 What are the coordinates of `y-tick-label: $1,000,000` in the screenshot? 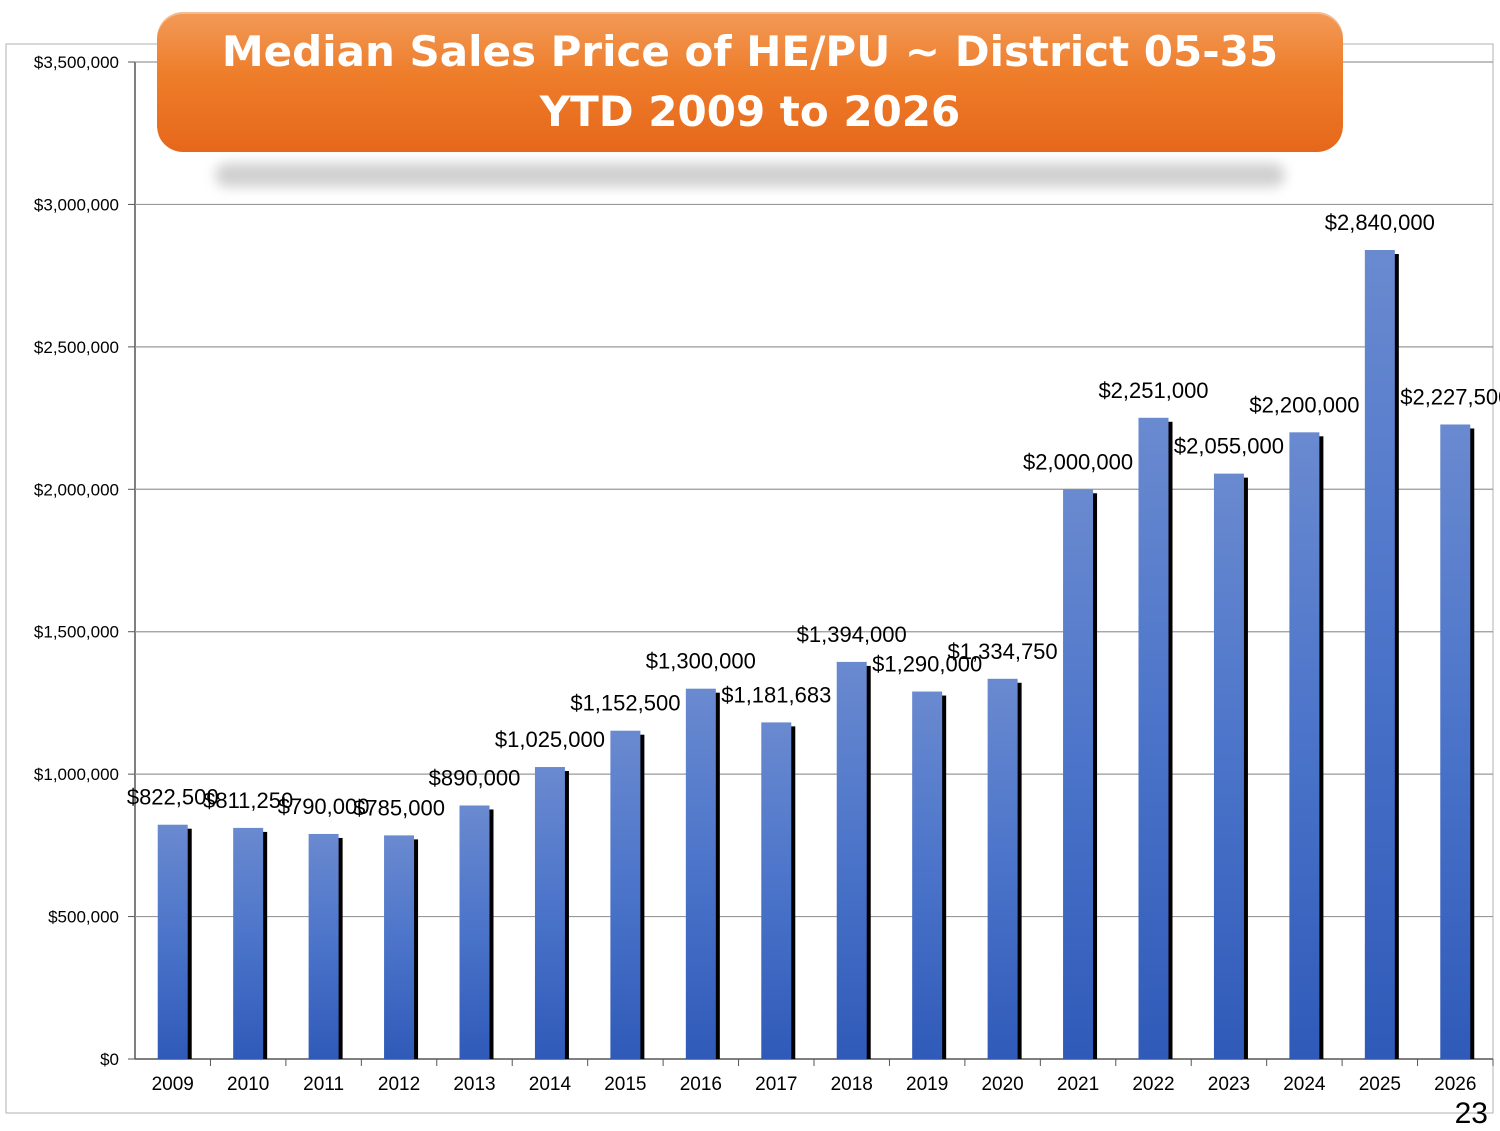 It's located at (76, 774).